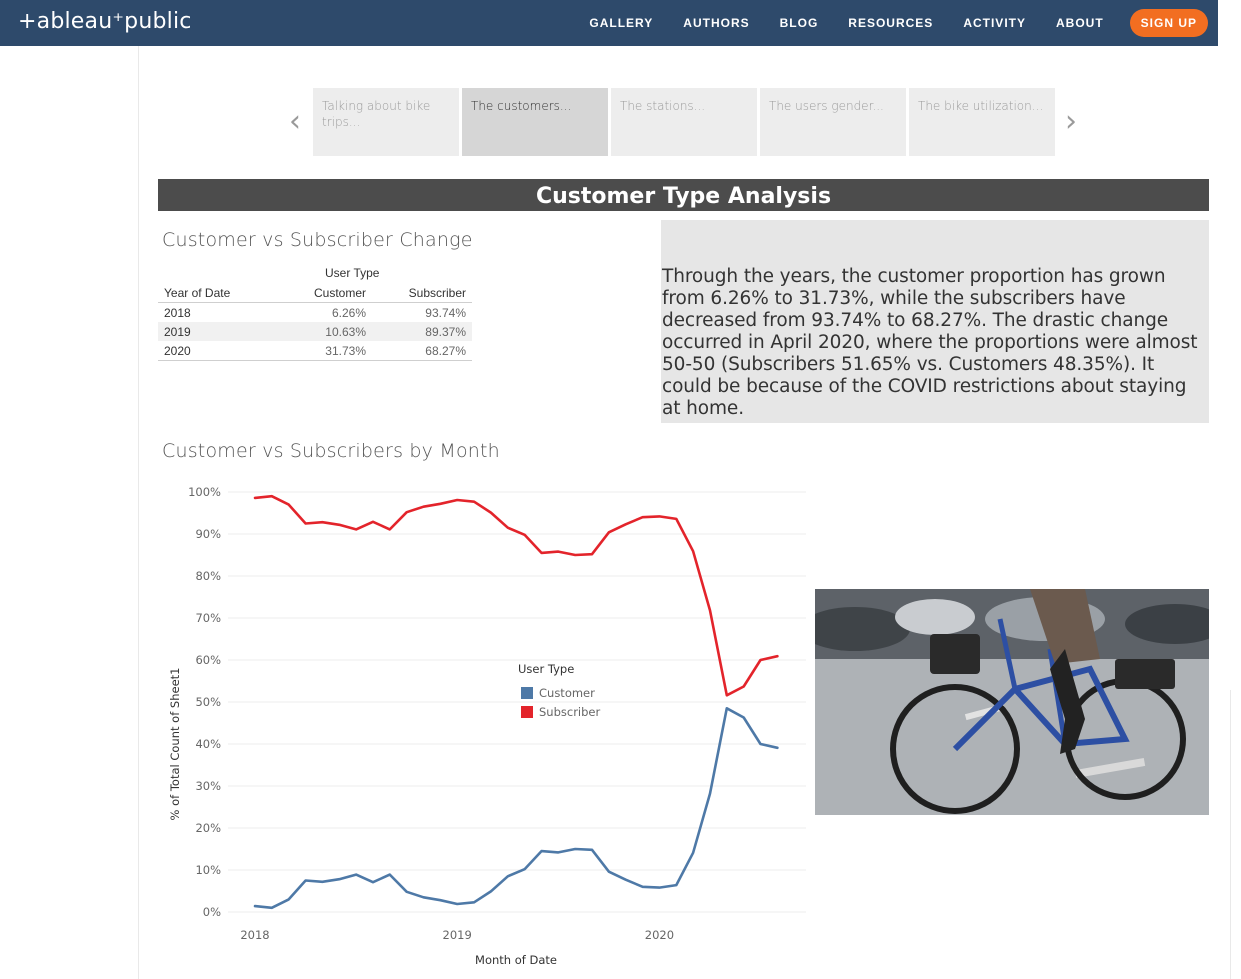 The height and width of the screenshot is (979, 1241). Describe the element at coordinates (799, 23) in the screenshot. I see `nav-blog: BLOG` at that location.